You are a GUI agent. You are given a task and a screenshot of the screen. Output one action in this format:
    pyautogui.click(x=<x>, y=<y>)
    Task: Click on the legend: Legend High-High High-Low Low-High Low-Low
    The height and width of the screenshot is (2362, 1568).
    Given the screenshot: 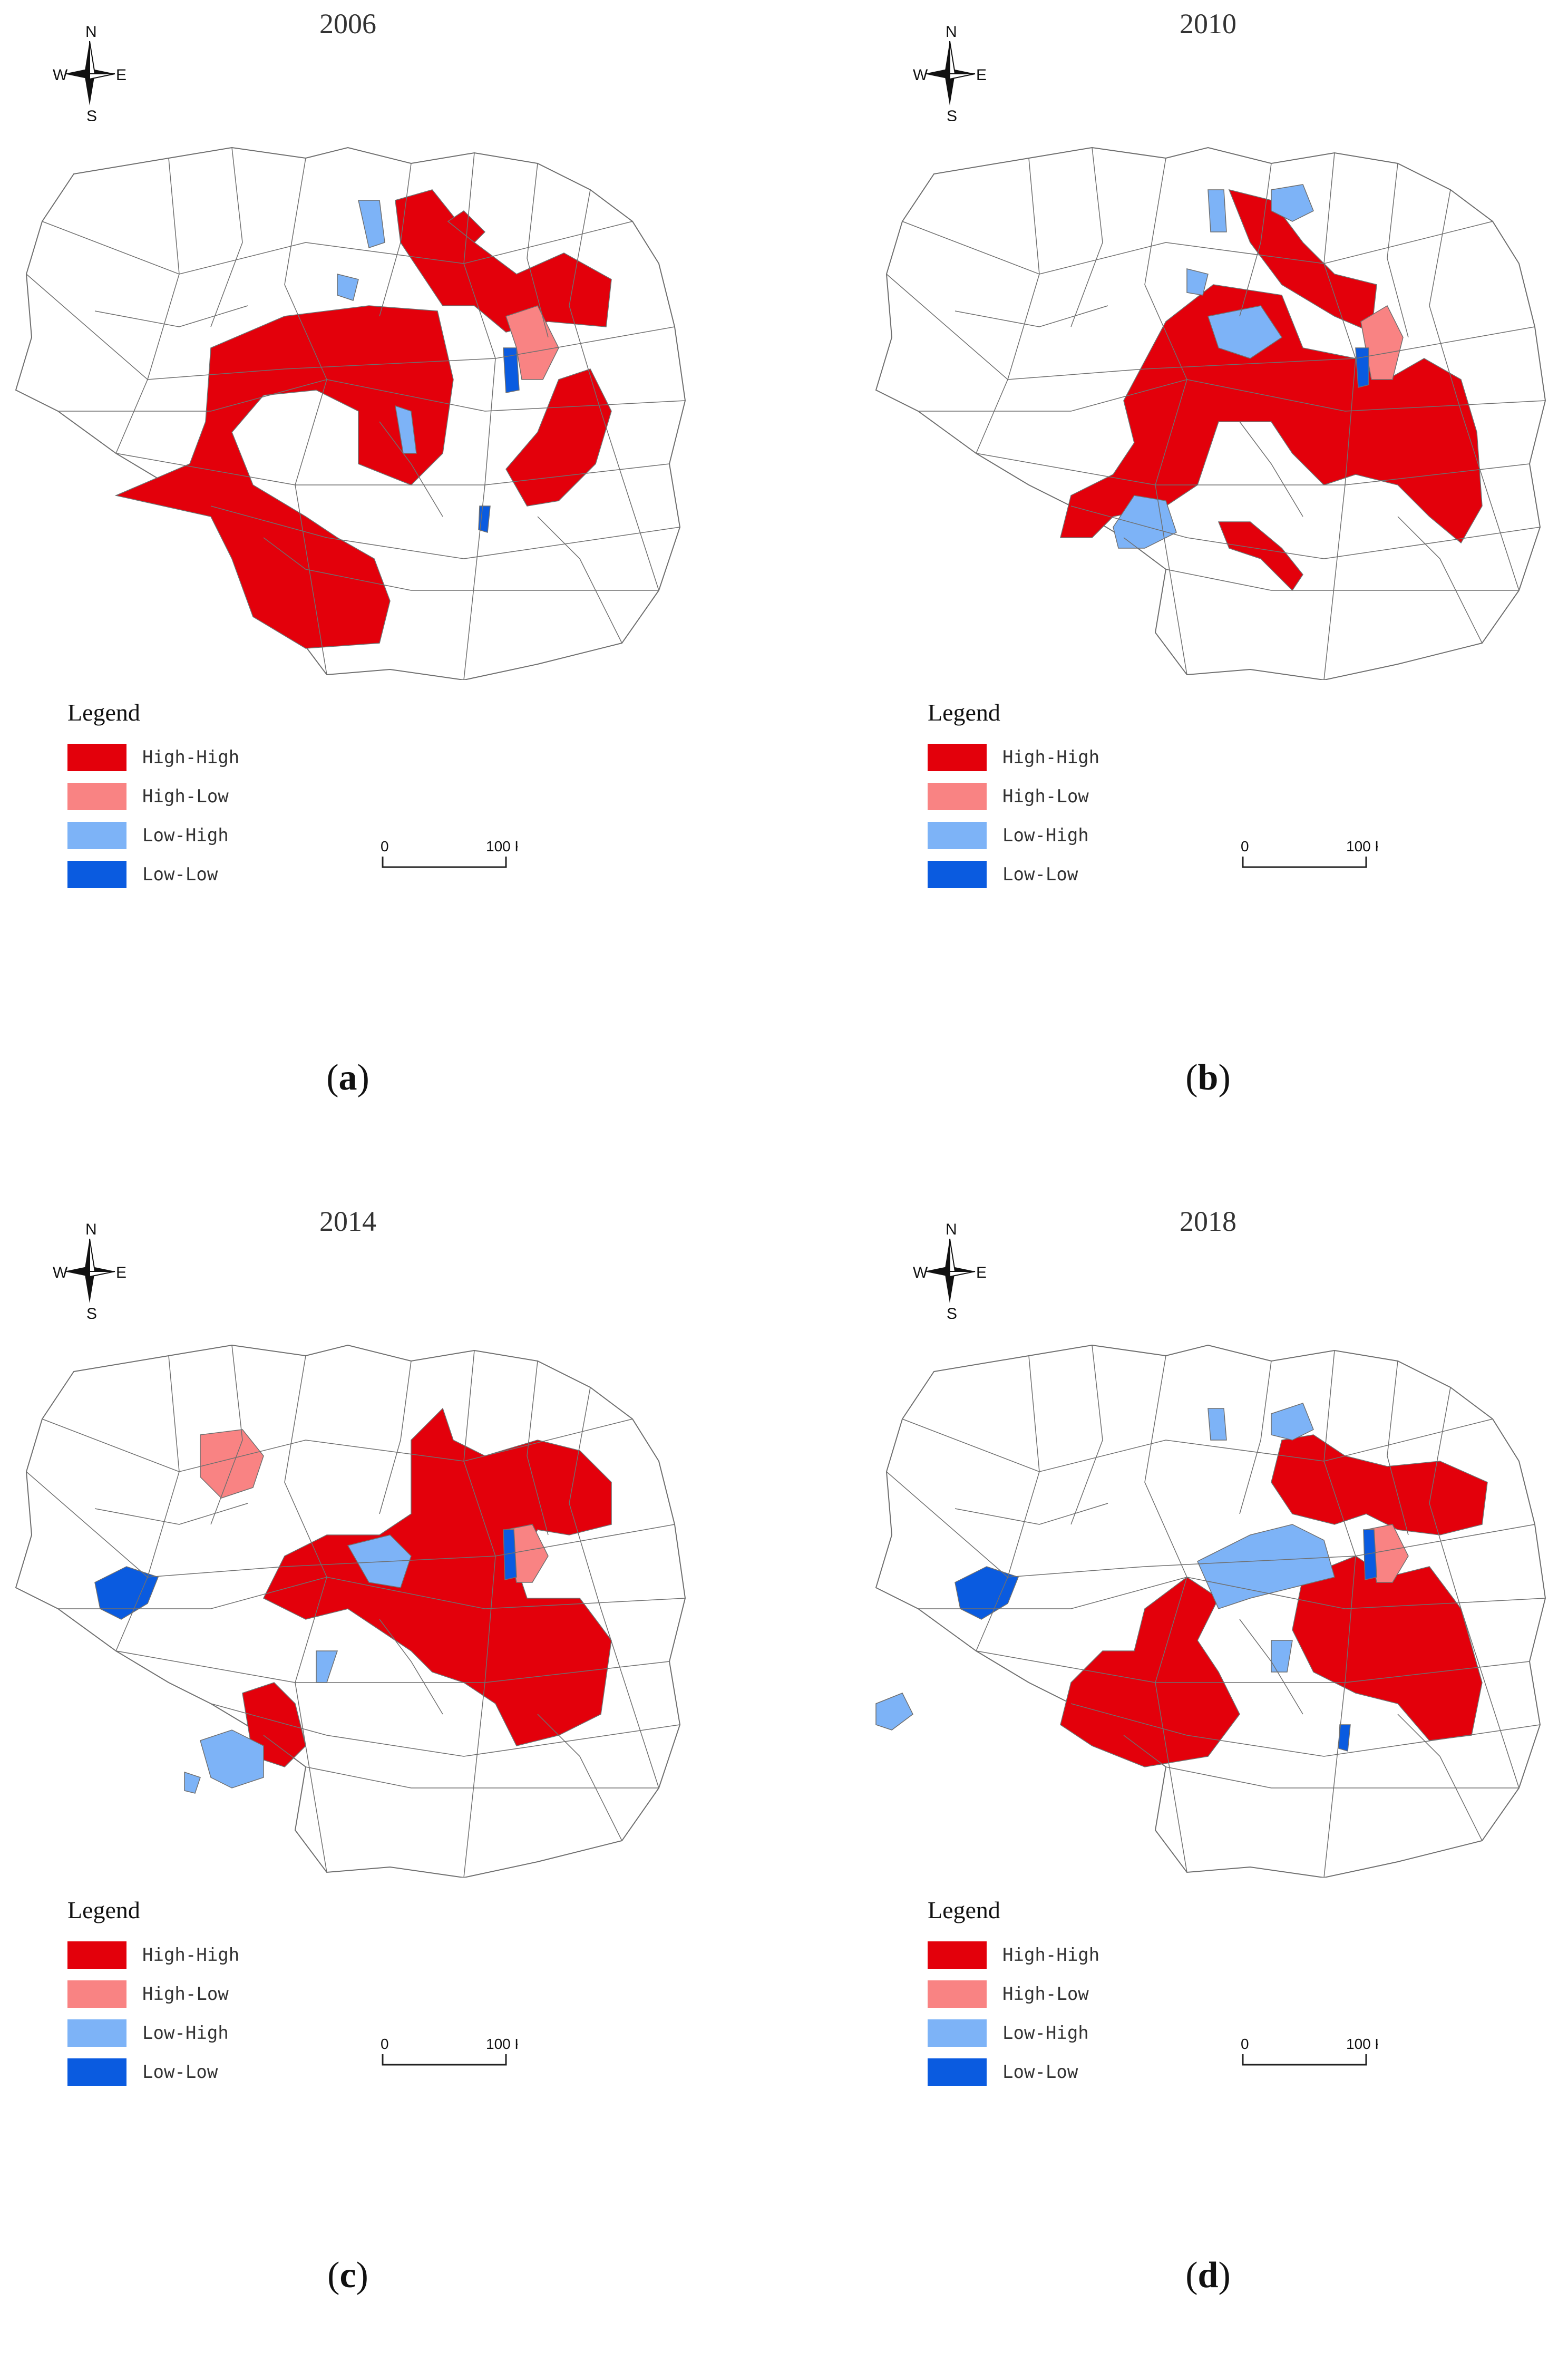 What is the action you would take?
    pyautogui.click(x=1014, y=1994)
    